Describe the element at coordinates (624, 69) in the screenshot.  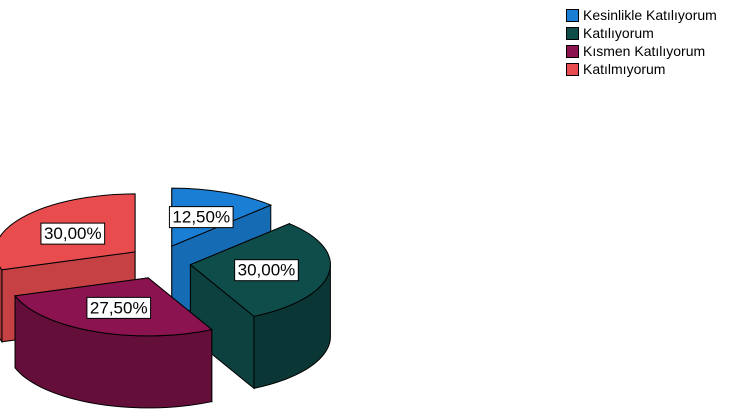
I see `legend-label: Katılmıyorum` at that location.